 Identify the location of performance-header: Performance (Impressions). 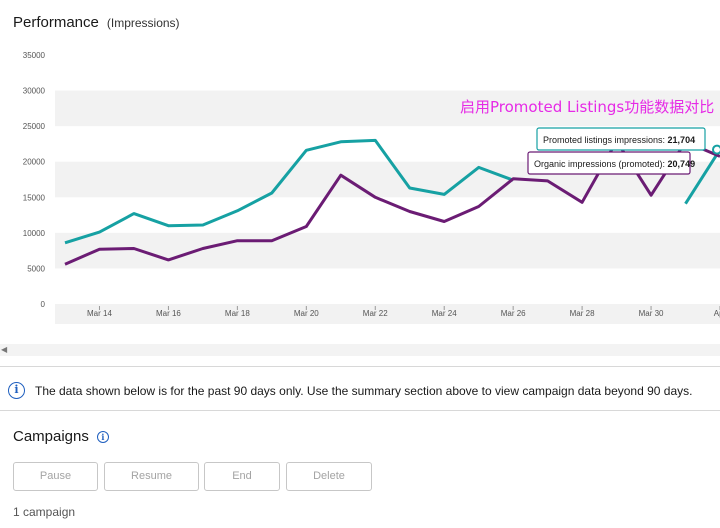
(96, 22).